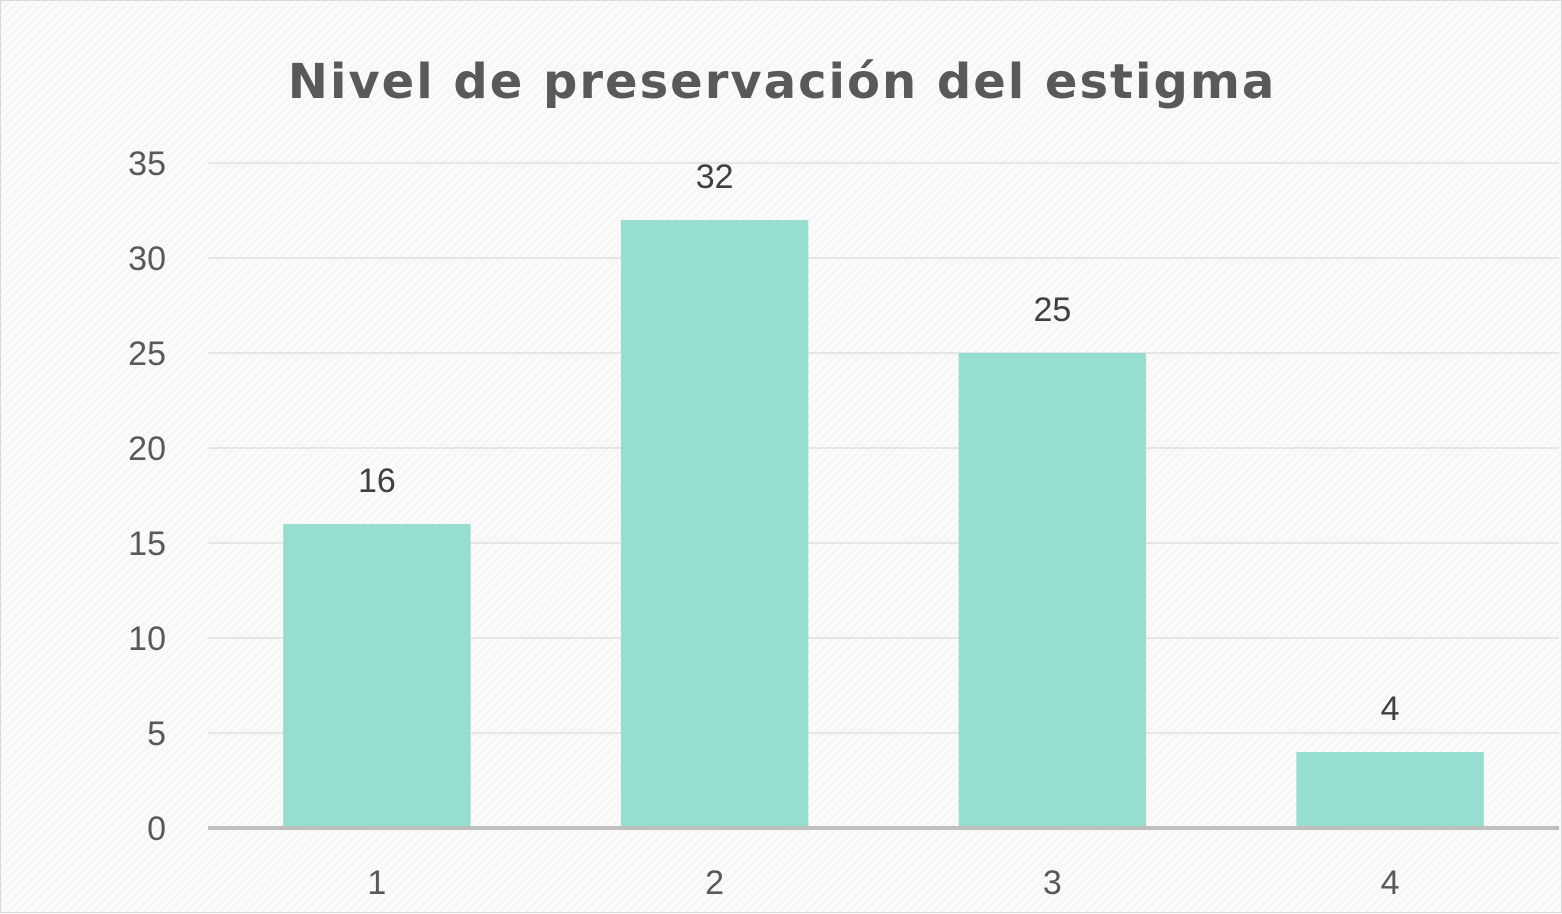 The height and width of the screenshot is (914, 1562). Describe the element at coordinates (1390, 883) in the screenshot. I see `x-tick-label: 4` at that location.